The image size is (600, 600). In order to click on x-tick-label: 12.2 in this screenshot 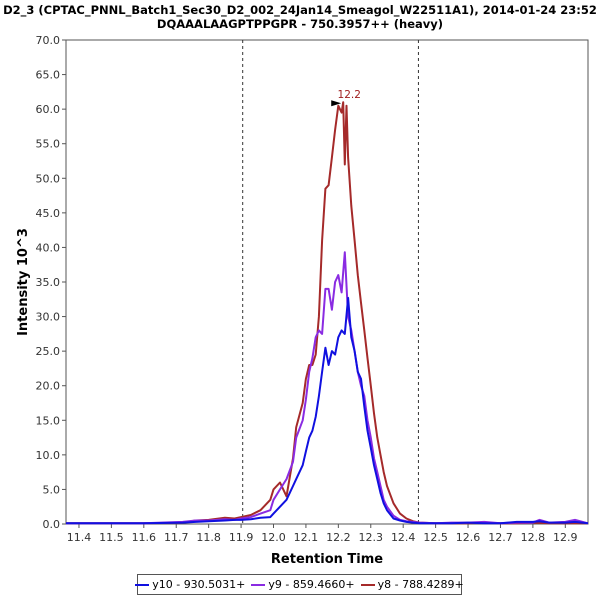, I will do `click(338, 537)`.